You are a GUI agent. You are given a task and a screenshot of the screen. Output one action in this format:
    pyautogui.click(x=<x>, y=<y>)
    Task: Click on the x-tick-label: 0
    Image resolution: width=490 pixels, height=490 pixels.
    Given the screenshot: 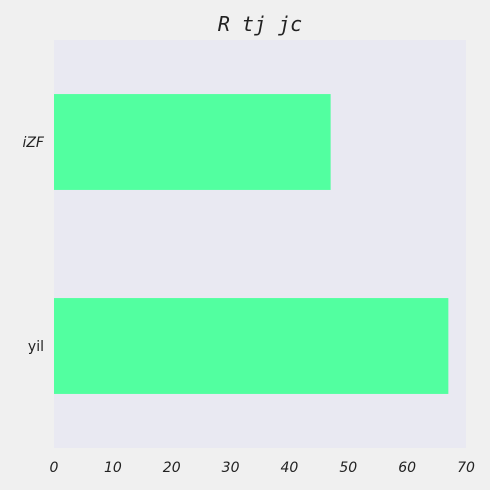 What is the action you would take?
    pyautogui.click(x=54, y=468)
    